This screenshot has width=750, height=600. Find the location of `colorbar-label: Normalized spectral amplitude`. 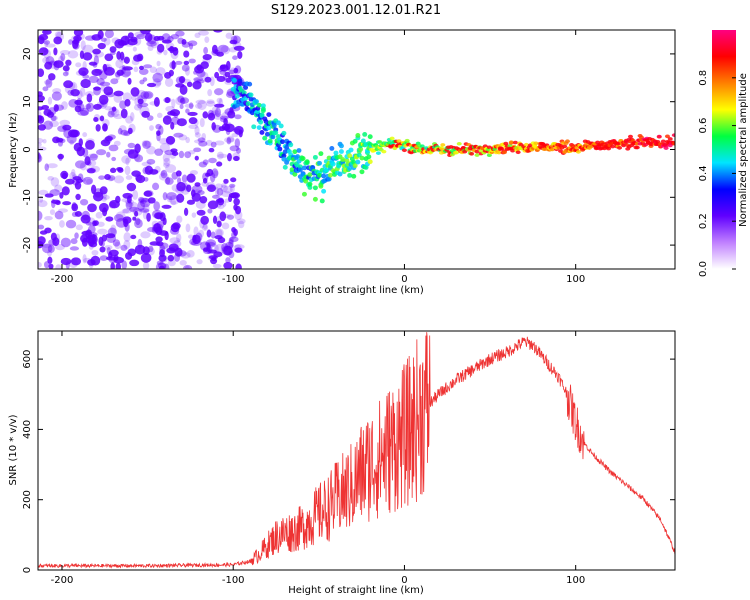

colorbar-label: Normalized spectral amplitude is located at coordinates (743, 150).